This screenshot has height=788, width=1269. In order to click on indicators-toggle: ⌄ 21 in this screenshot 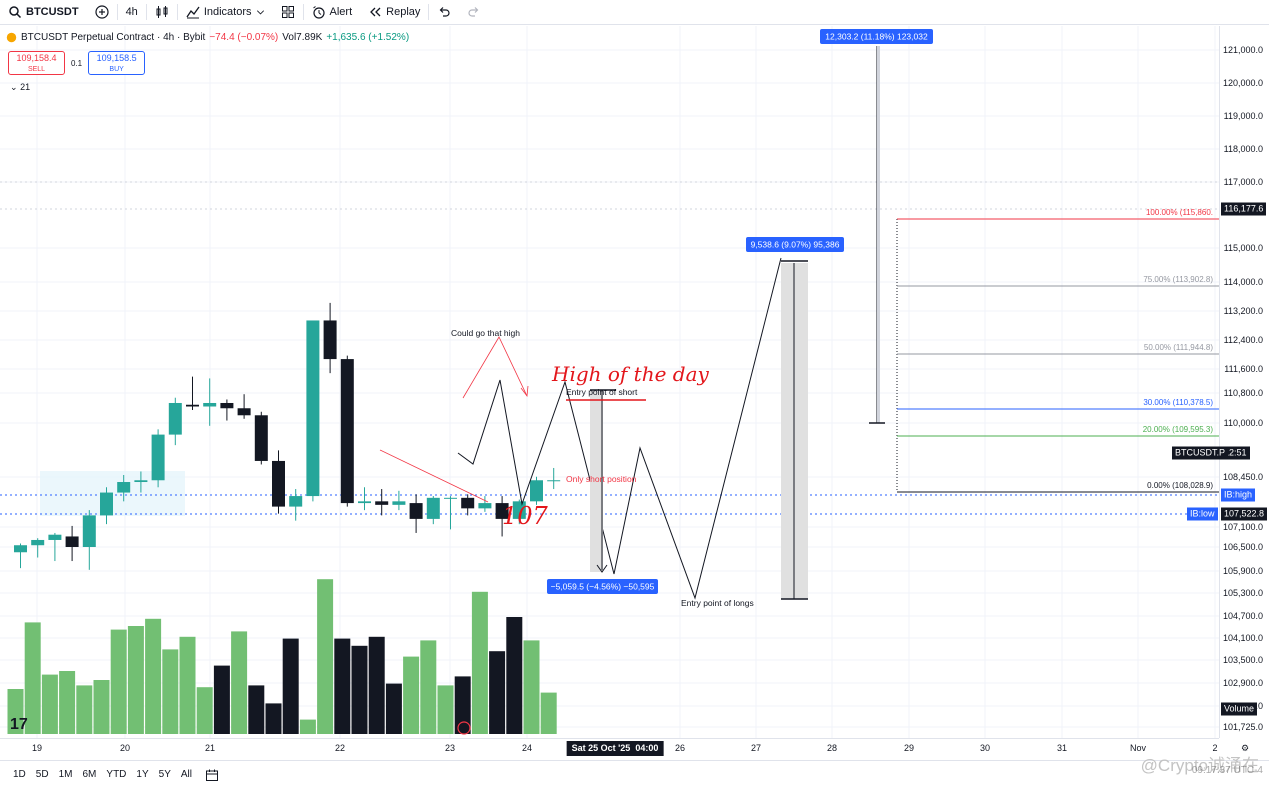, I will do `click(20, 87)`.